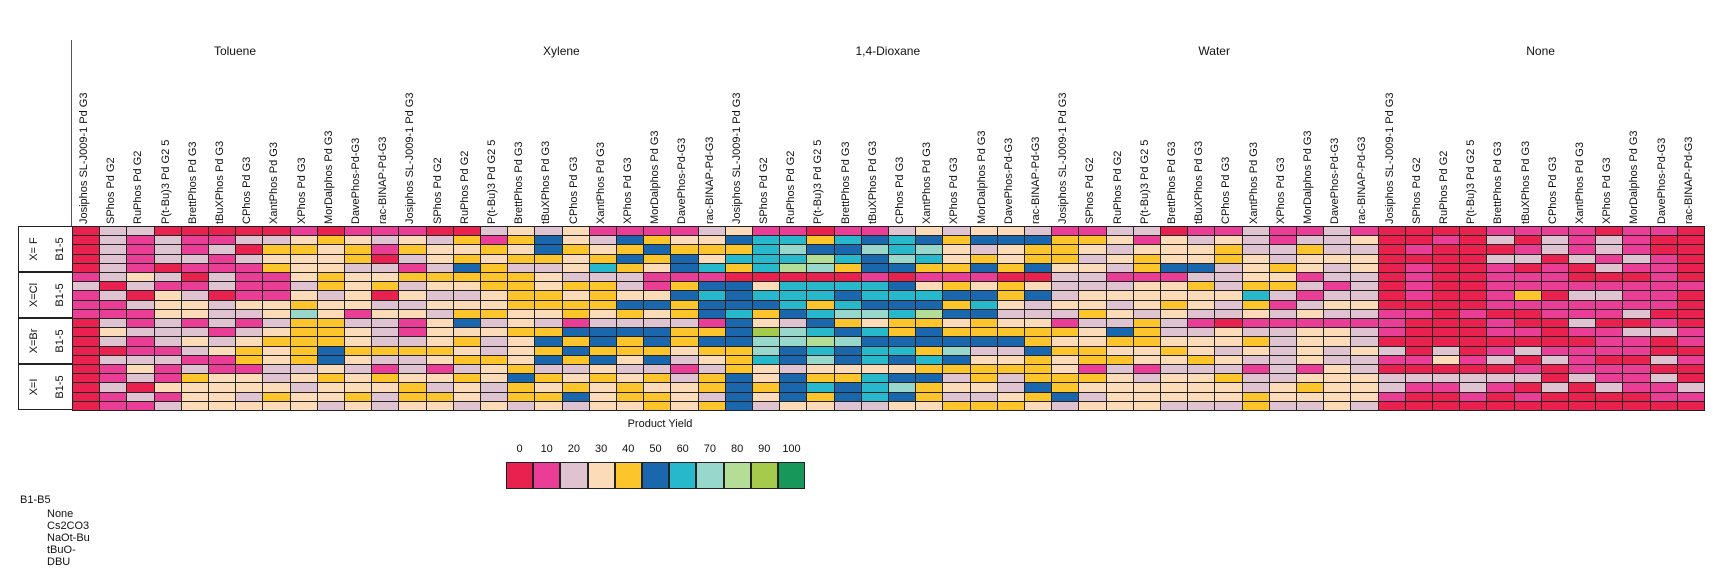 The image size is (1722, 569). Describe the element at coordinates (59, 562) in the screenshot. I see `base-legend-item: DBU` at that location.